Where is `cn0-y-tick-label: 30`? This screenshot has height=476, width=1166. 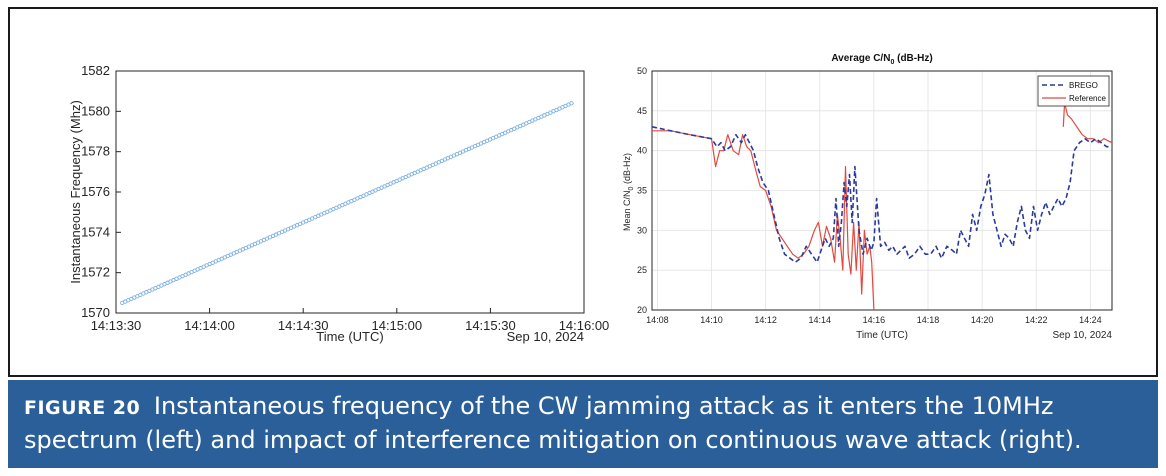
cn0-y-tick-label: 30 is located at coordinates (642, 230).